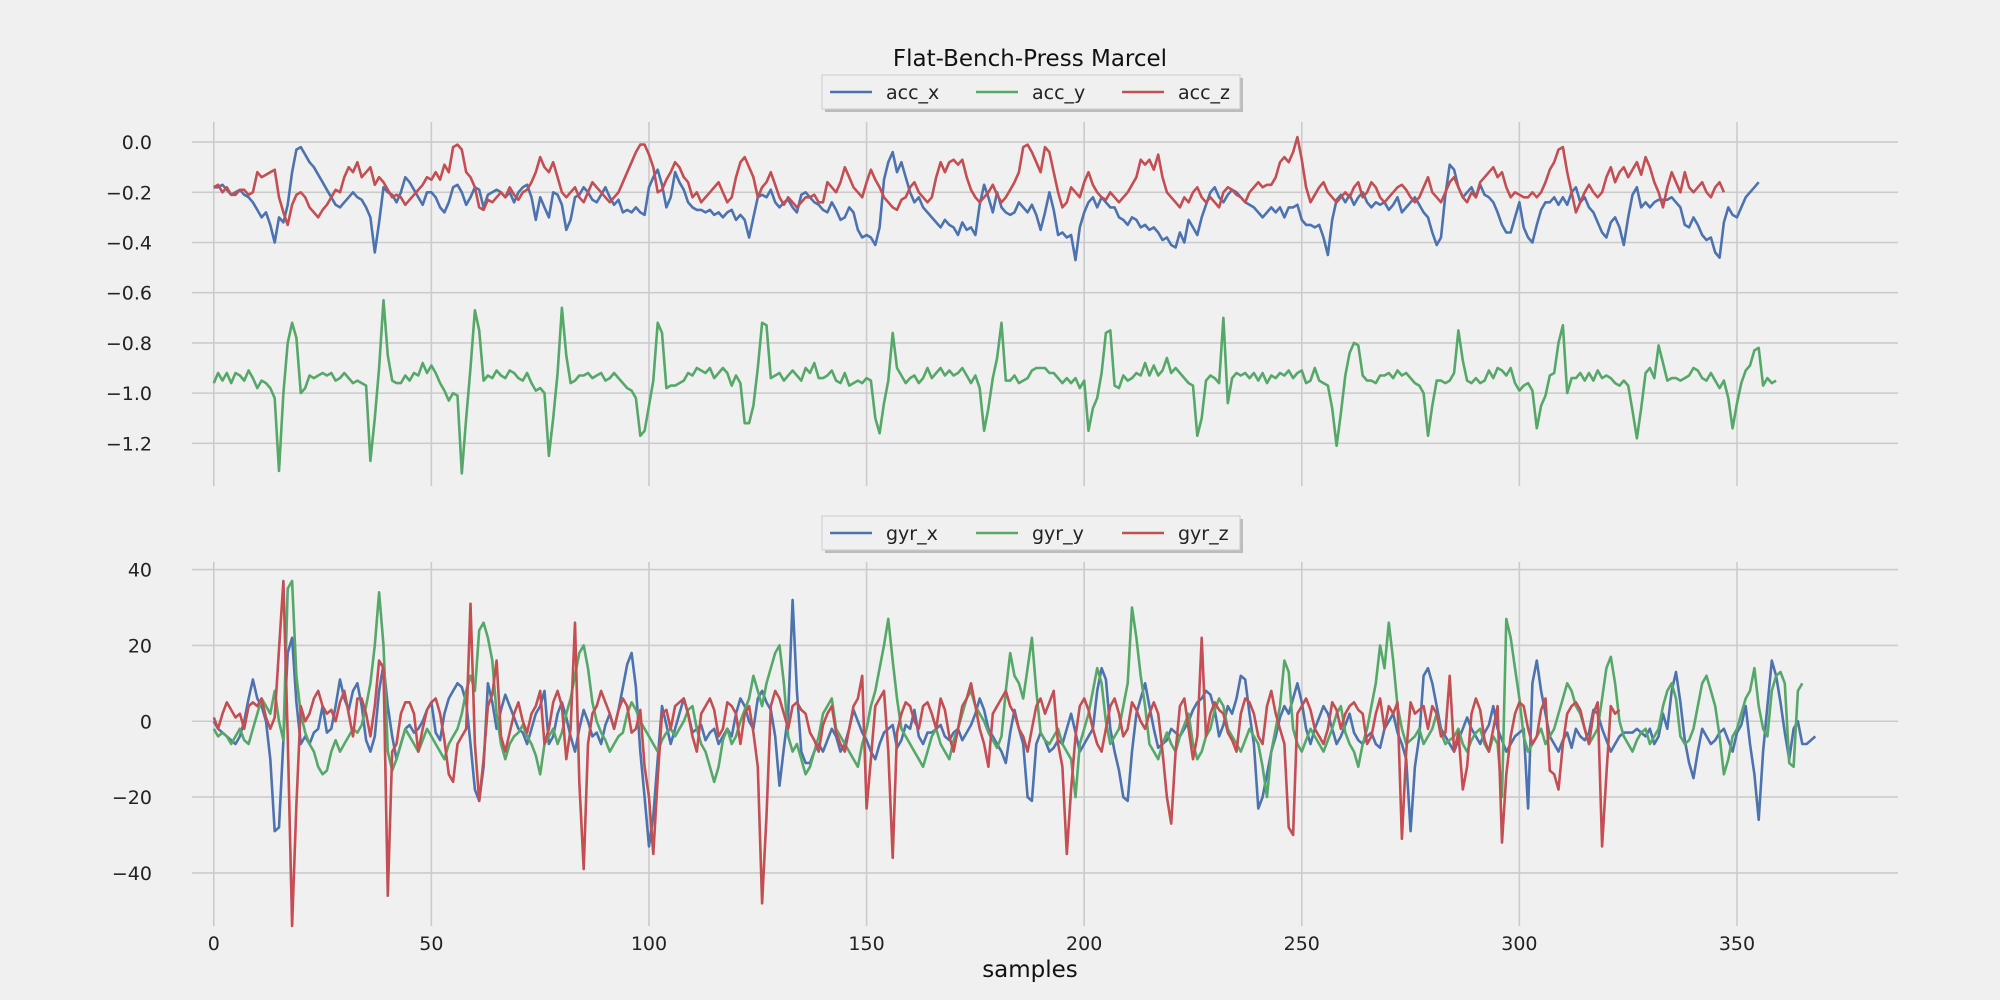 The image size is (2000, 1000). Describe the element at coordinates (132, 798) in the screenshot. I see `y-tick-label: −20` at that location.